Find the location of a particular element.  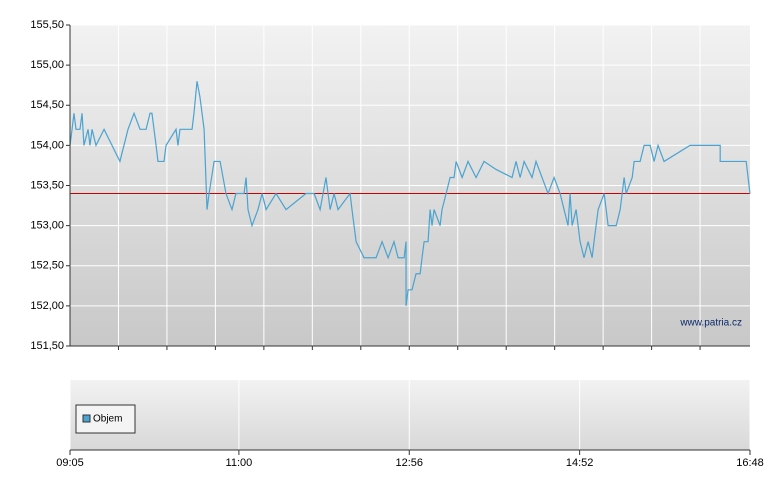

legend-swatch is located at coordinates (86, 418).